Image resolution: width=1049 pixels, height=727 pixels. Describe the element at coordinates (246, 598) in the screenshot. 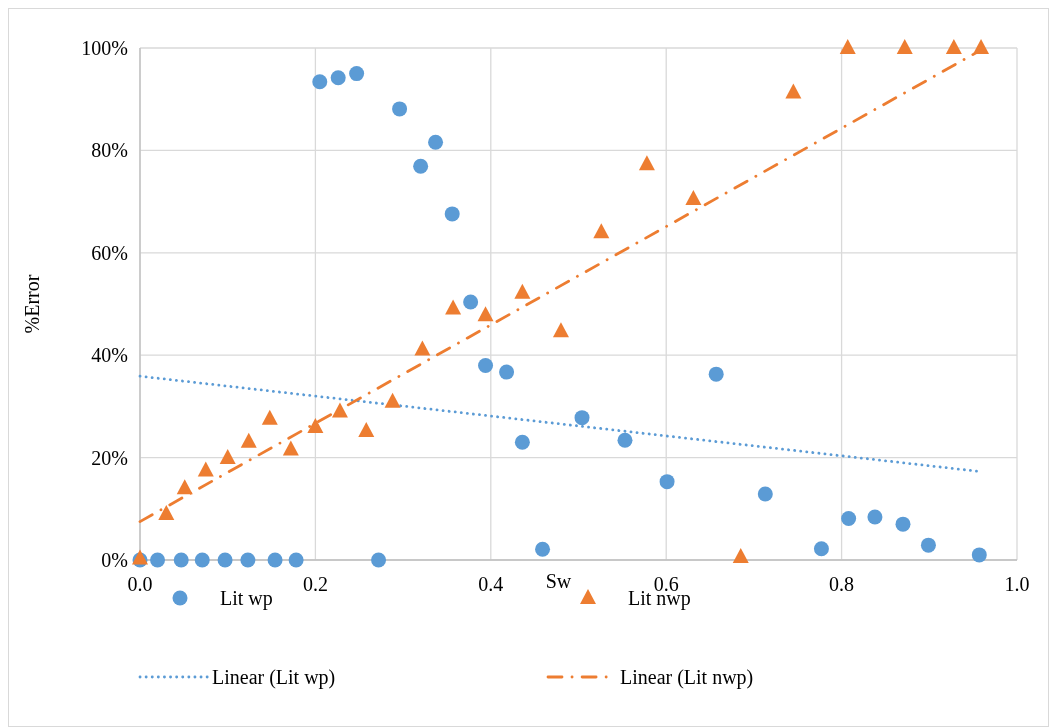

I see `legend-label: Lit wp` at that location.